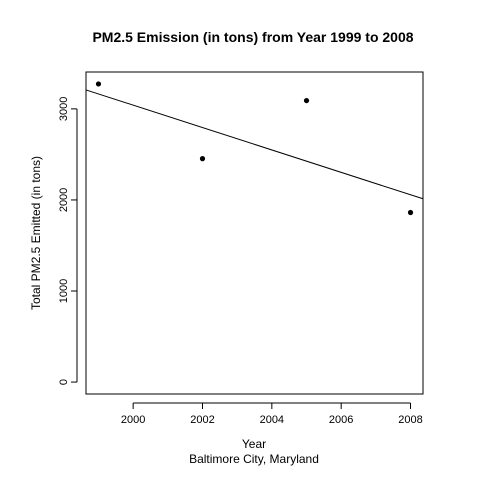 The image size is (480, 485). What do you see at coordinates (341, 420) in the screenshot?
I see `x-tick-label: 2006` at bounding box center [341, 420].